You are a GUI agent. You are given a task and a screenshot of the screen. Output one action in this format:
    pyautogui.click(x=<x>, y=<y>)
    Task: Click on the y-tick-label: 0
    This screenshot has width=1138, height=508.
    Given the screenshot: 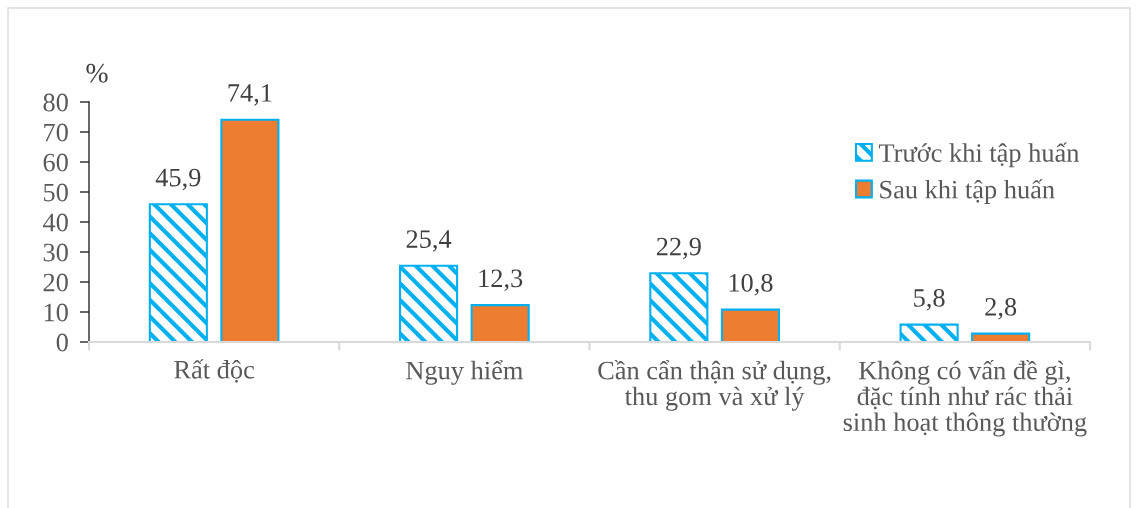 What is the action you would take?
    pyautogui.click(x=62, y=342)
    